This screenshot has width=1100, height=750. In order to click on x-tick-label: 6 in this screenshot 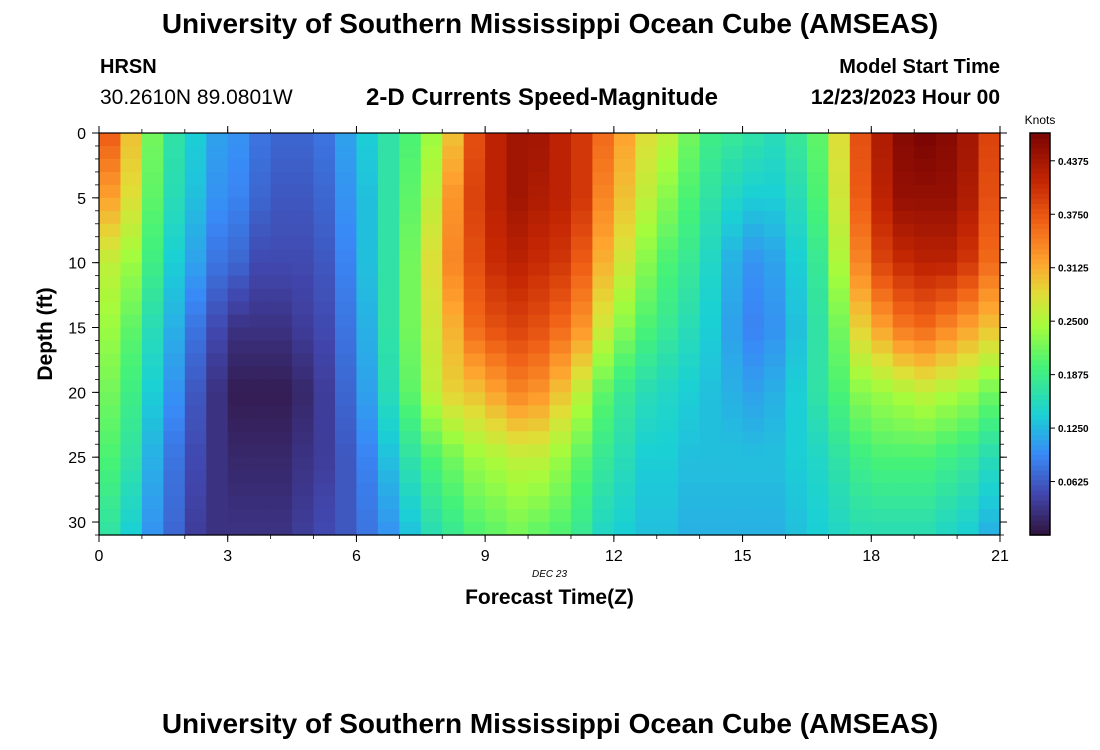, I will do `click(356, 556)`.